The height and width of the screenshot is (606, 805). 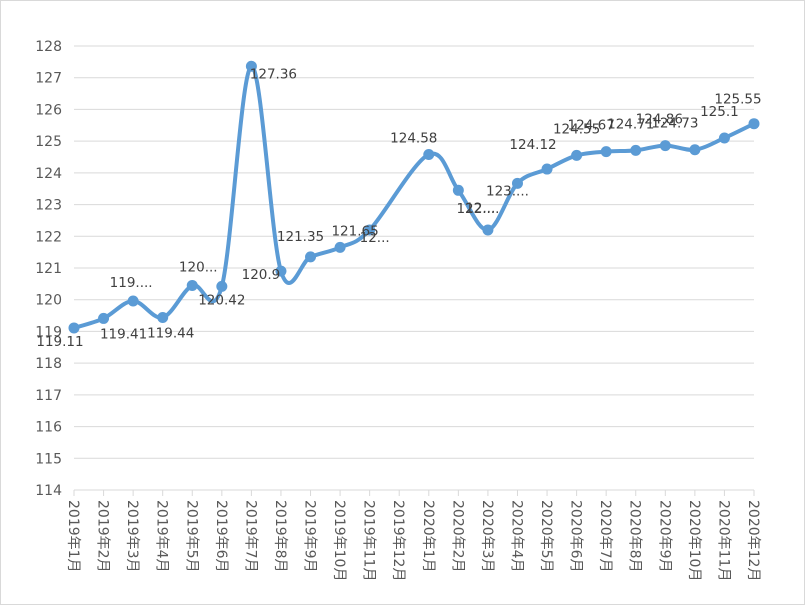 What do you see at coordinates (605, 536) in the screenshot?
I see `x-tick-label: 2020年7月` at bounding box center [605, 536].